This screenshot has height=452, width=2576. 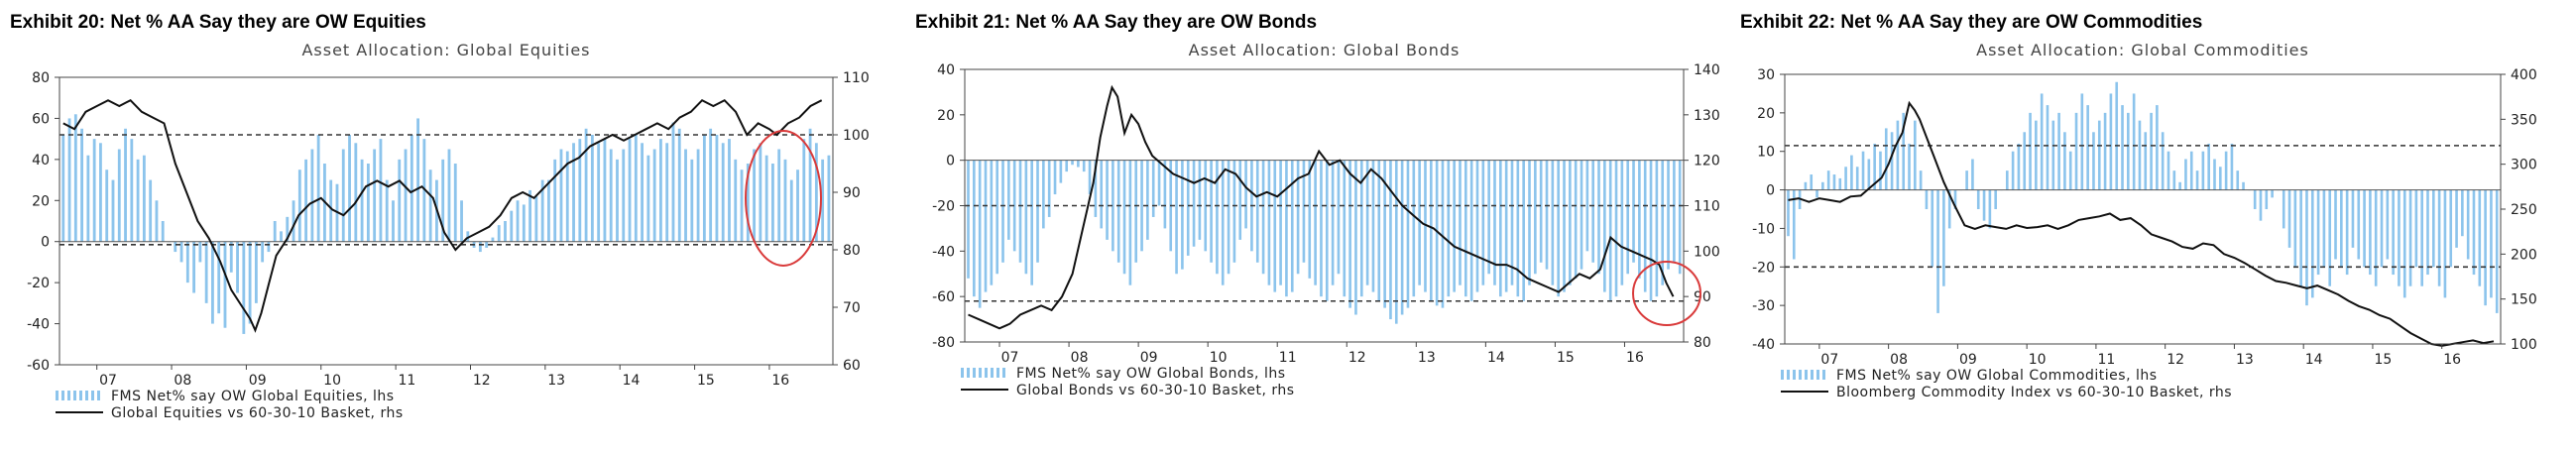 What do you see at coordinates (852, 366) in the screenshot?
I see `right-tick-label: 60` at bounding box center [852, 366].